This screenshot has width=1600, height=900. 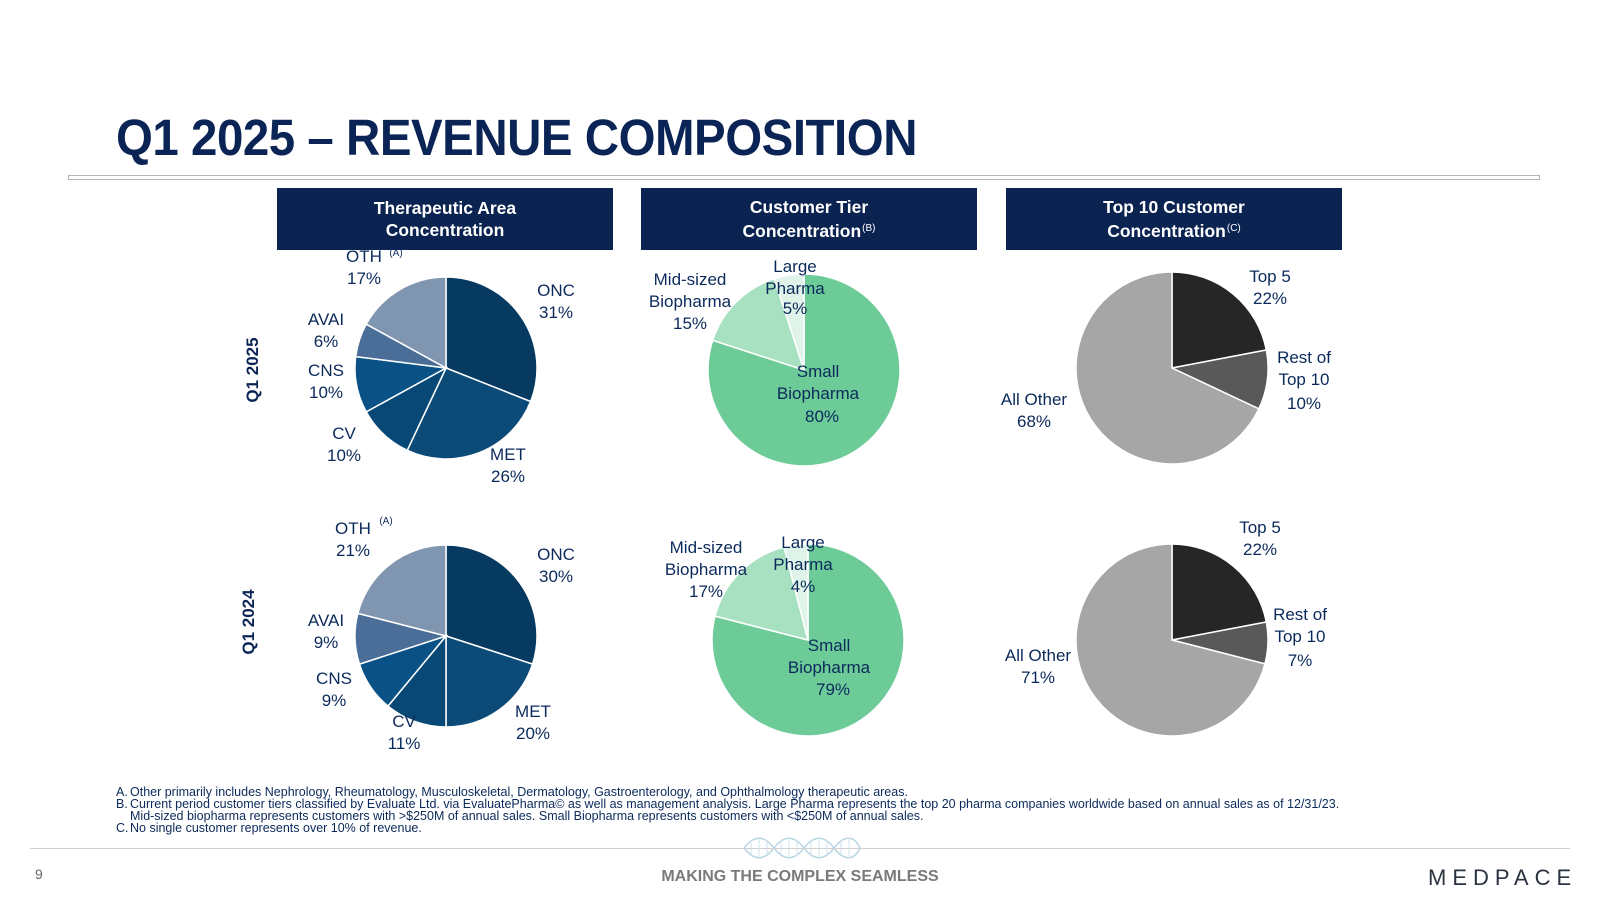 I want to click on data-label: 6%, so click(x=326, y=341).